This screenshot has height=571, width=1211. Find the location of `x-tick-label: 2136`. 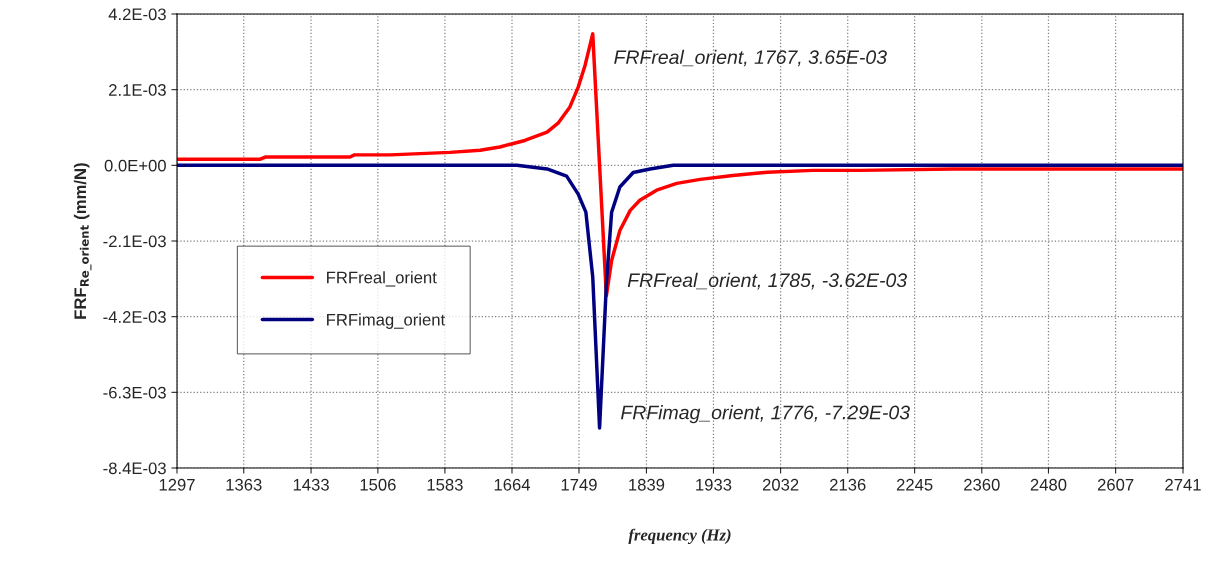

x-tick-label: 2136 is located at coordinates (848, 484).